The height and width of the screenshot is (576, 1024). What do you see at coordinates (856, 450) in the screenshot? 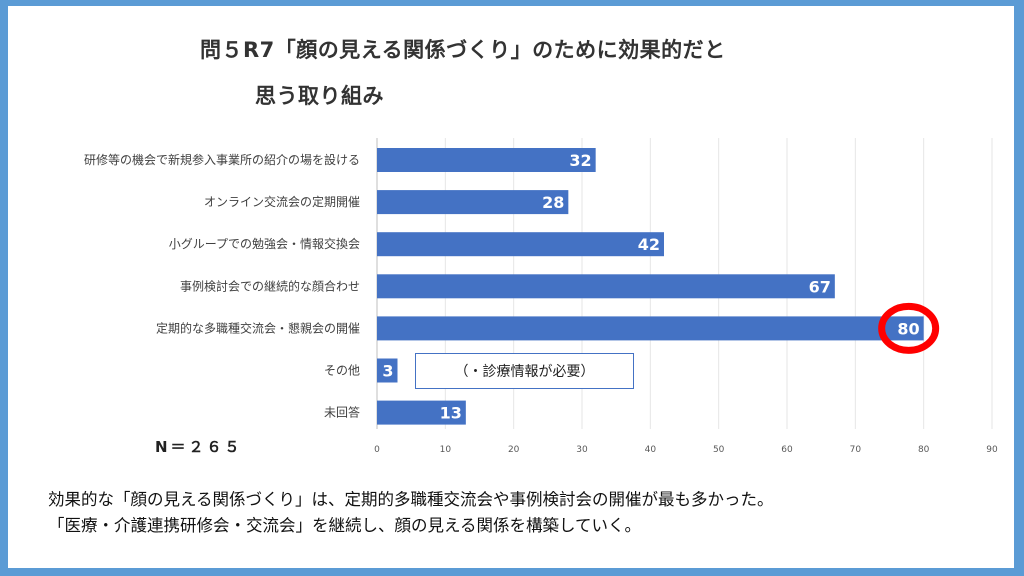
I see `x-tick-label: 70` at bounding box center [856, 450].